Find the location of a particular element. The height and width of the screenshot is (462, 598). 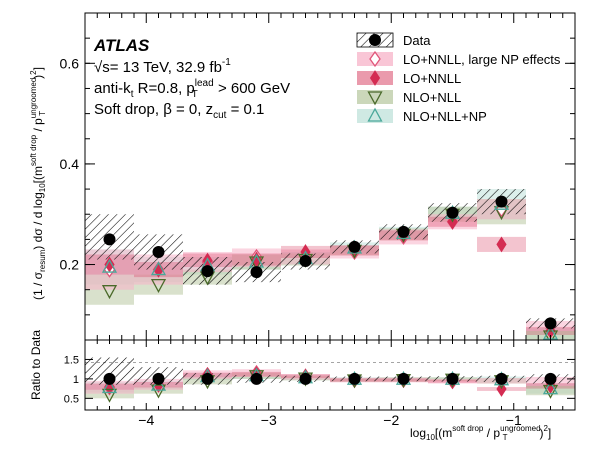

lo-nnll-point is located at coordinates (501, 244).